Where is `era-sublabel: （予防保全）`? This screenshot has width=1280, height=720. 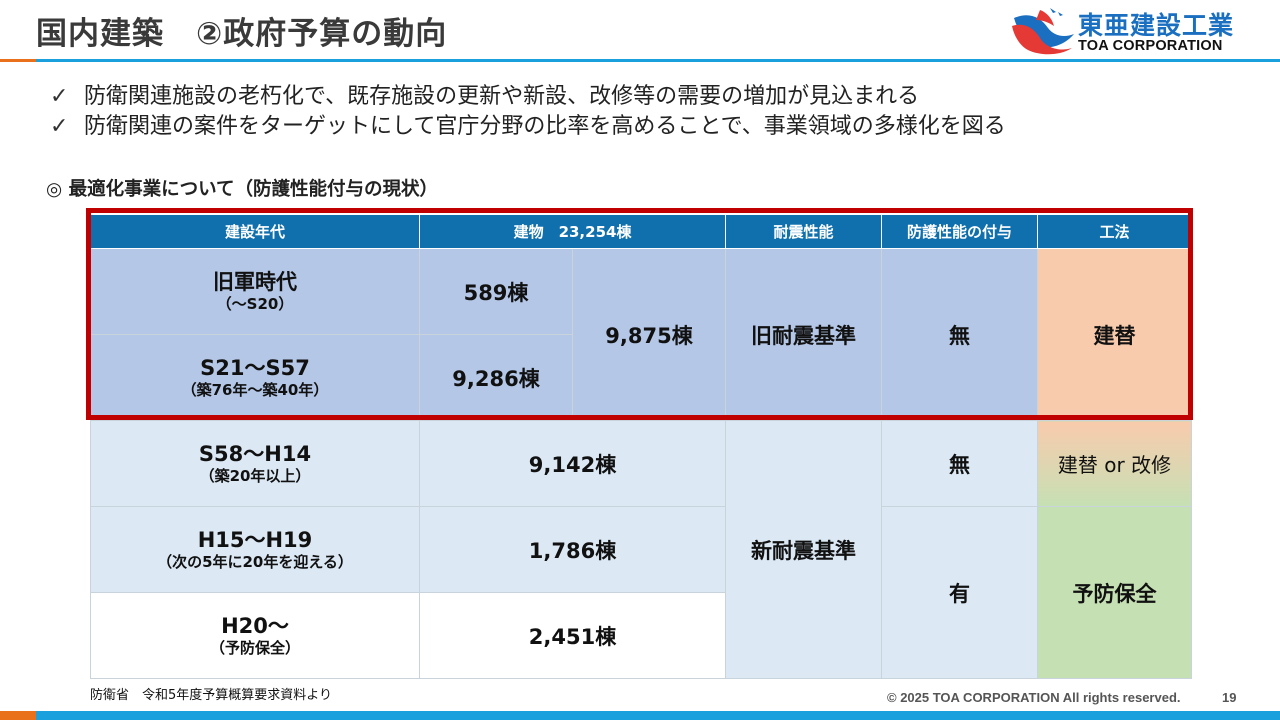 era-sublabel: （予防保全） is located at coordinates (254, 647).